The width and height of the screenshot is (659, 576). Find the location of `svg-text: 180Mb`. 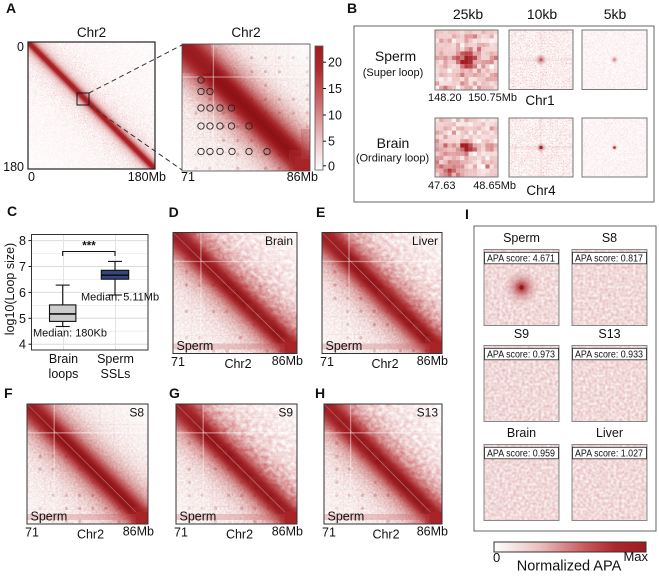

svg-text: 180Mb is located at coordinates (147, 177).